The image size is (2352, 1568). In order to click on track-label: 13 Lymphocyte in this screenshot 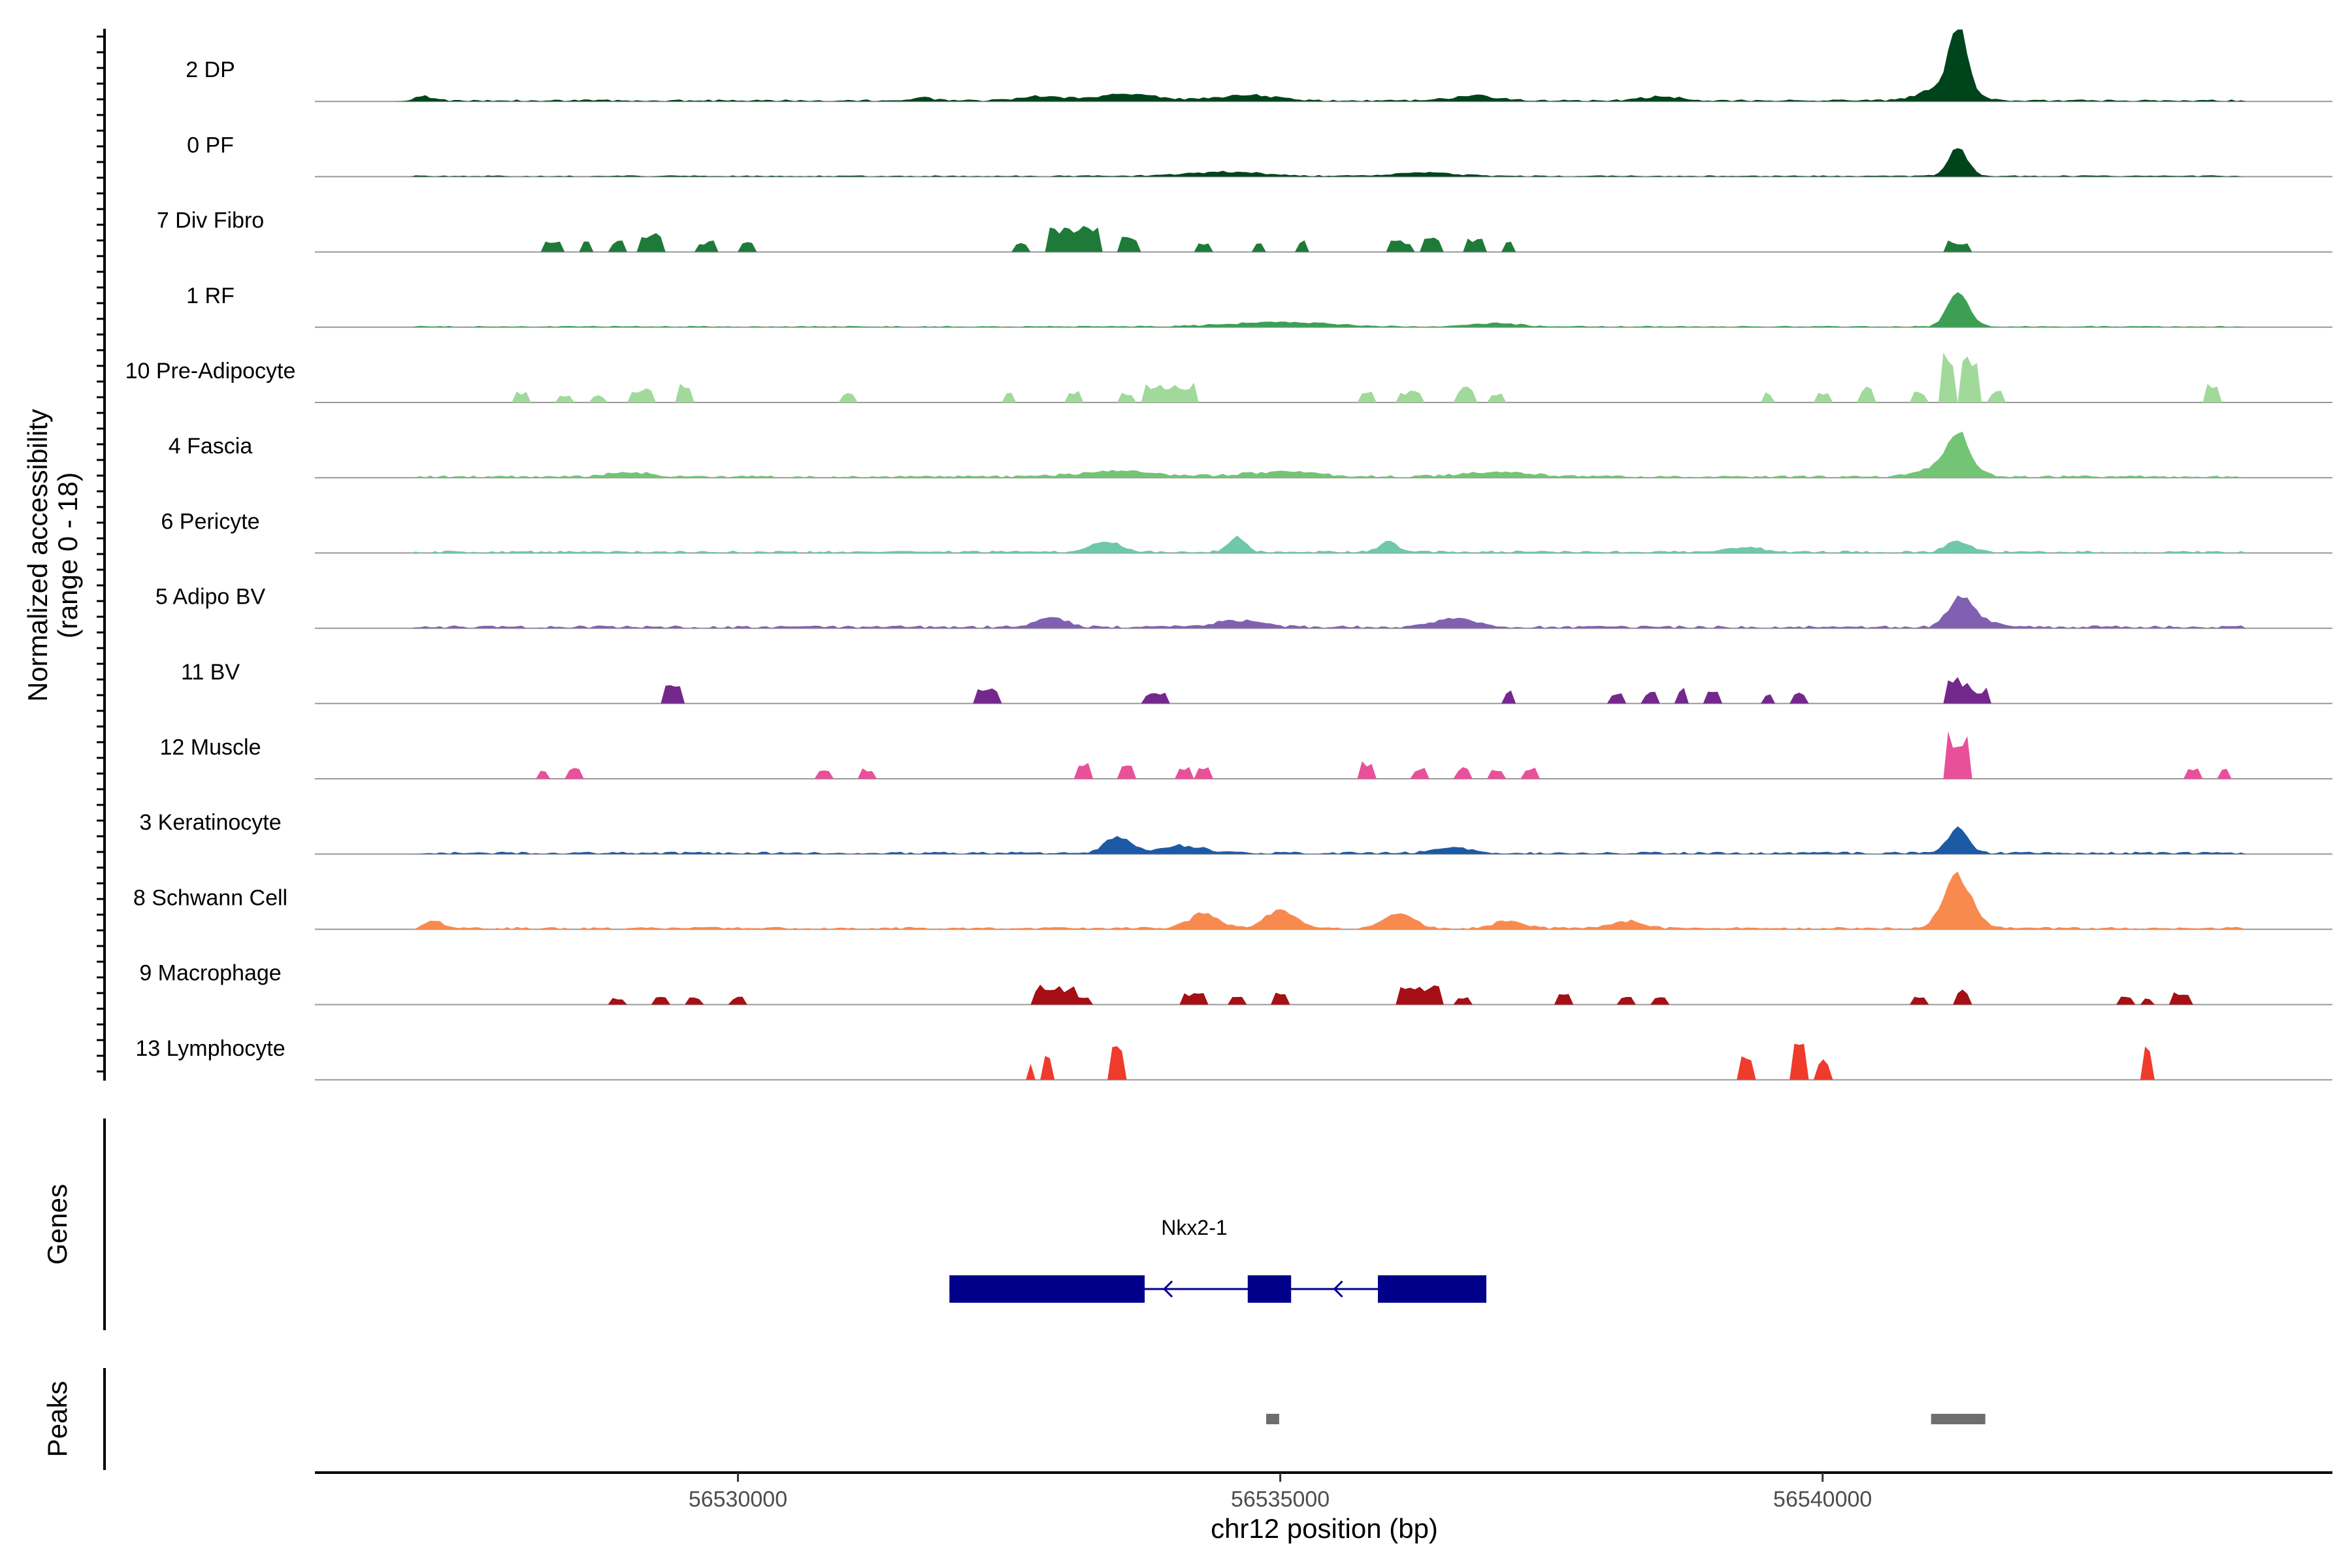, I will do `click(210, 1048)`.